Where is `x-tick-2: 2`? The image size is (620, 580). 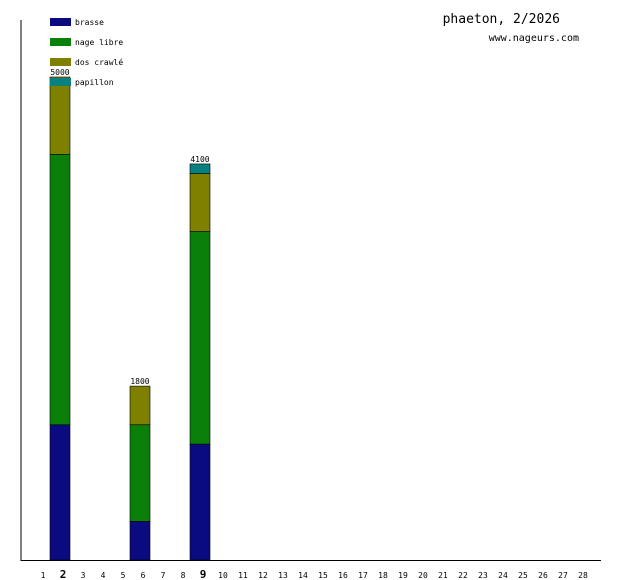 x-tick-2: 2 is located at coordinates (63, 574).